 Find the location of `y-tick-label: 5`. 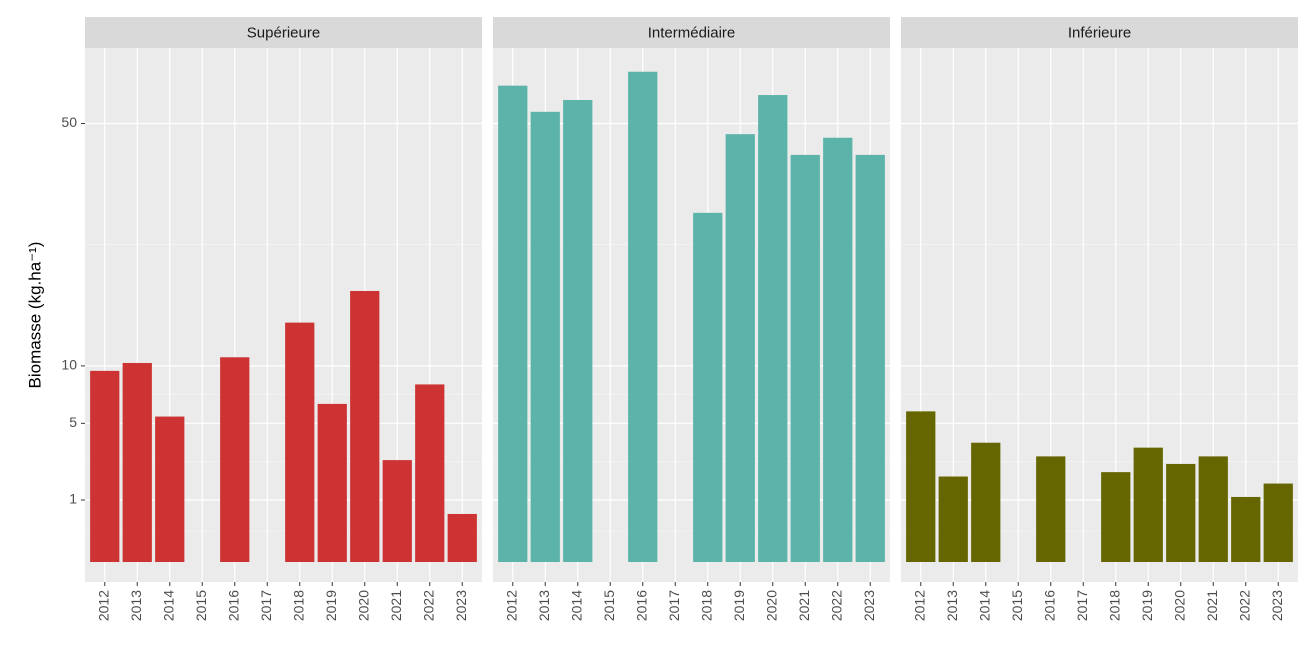

y-tick-label: 5 is located at coordinates (73, 422).